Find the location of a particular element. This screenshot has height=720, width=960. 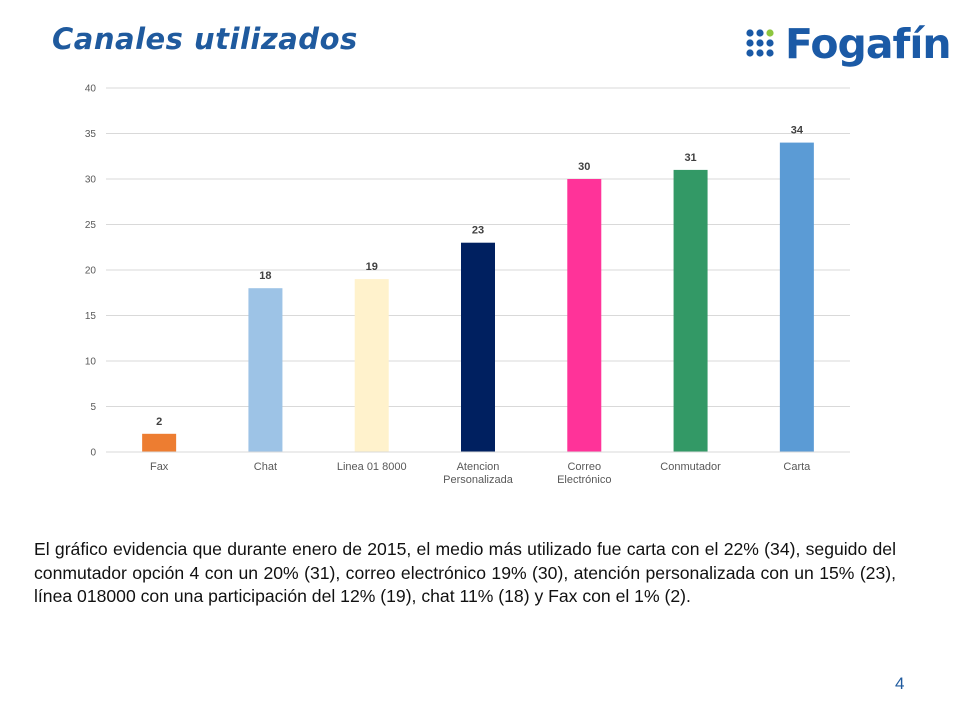

y-tick-label: 20 is located at coordinates (91, 271).